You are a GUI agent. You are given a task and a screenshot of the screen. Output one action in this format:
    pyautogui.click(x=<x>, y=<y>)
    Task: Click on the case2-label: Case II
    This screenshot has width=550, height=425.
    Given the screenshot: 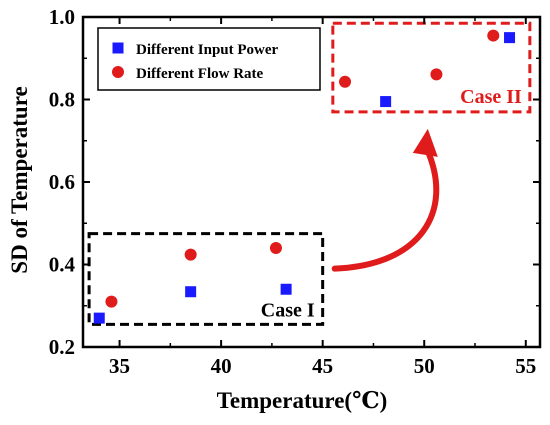 What is the action you would take?
    pyautogui.click(x=491, y=97)
    